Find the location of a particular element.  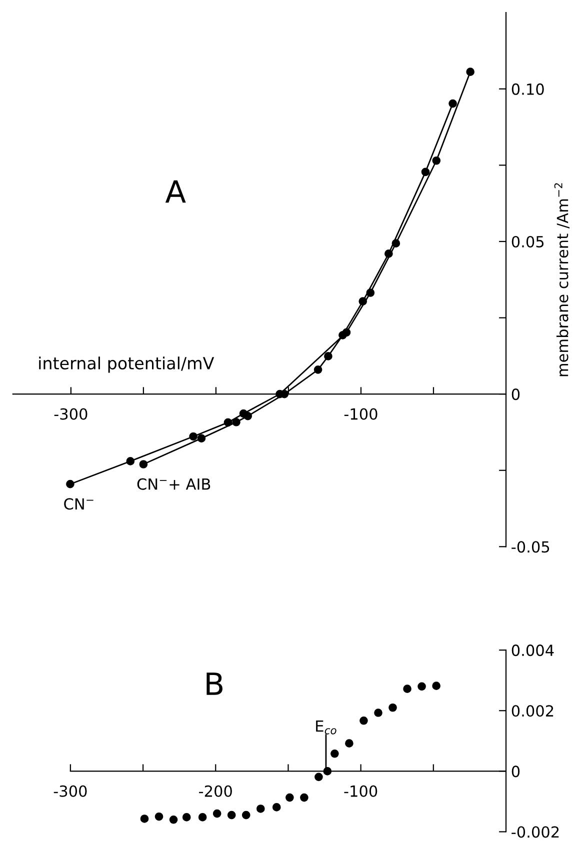

y-tick-label: 0.002 is located at coordinates (533, 711).